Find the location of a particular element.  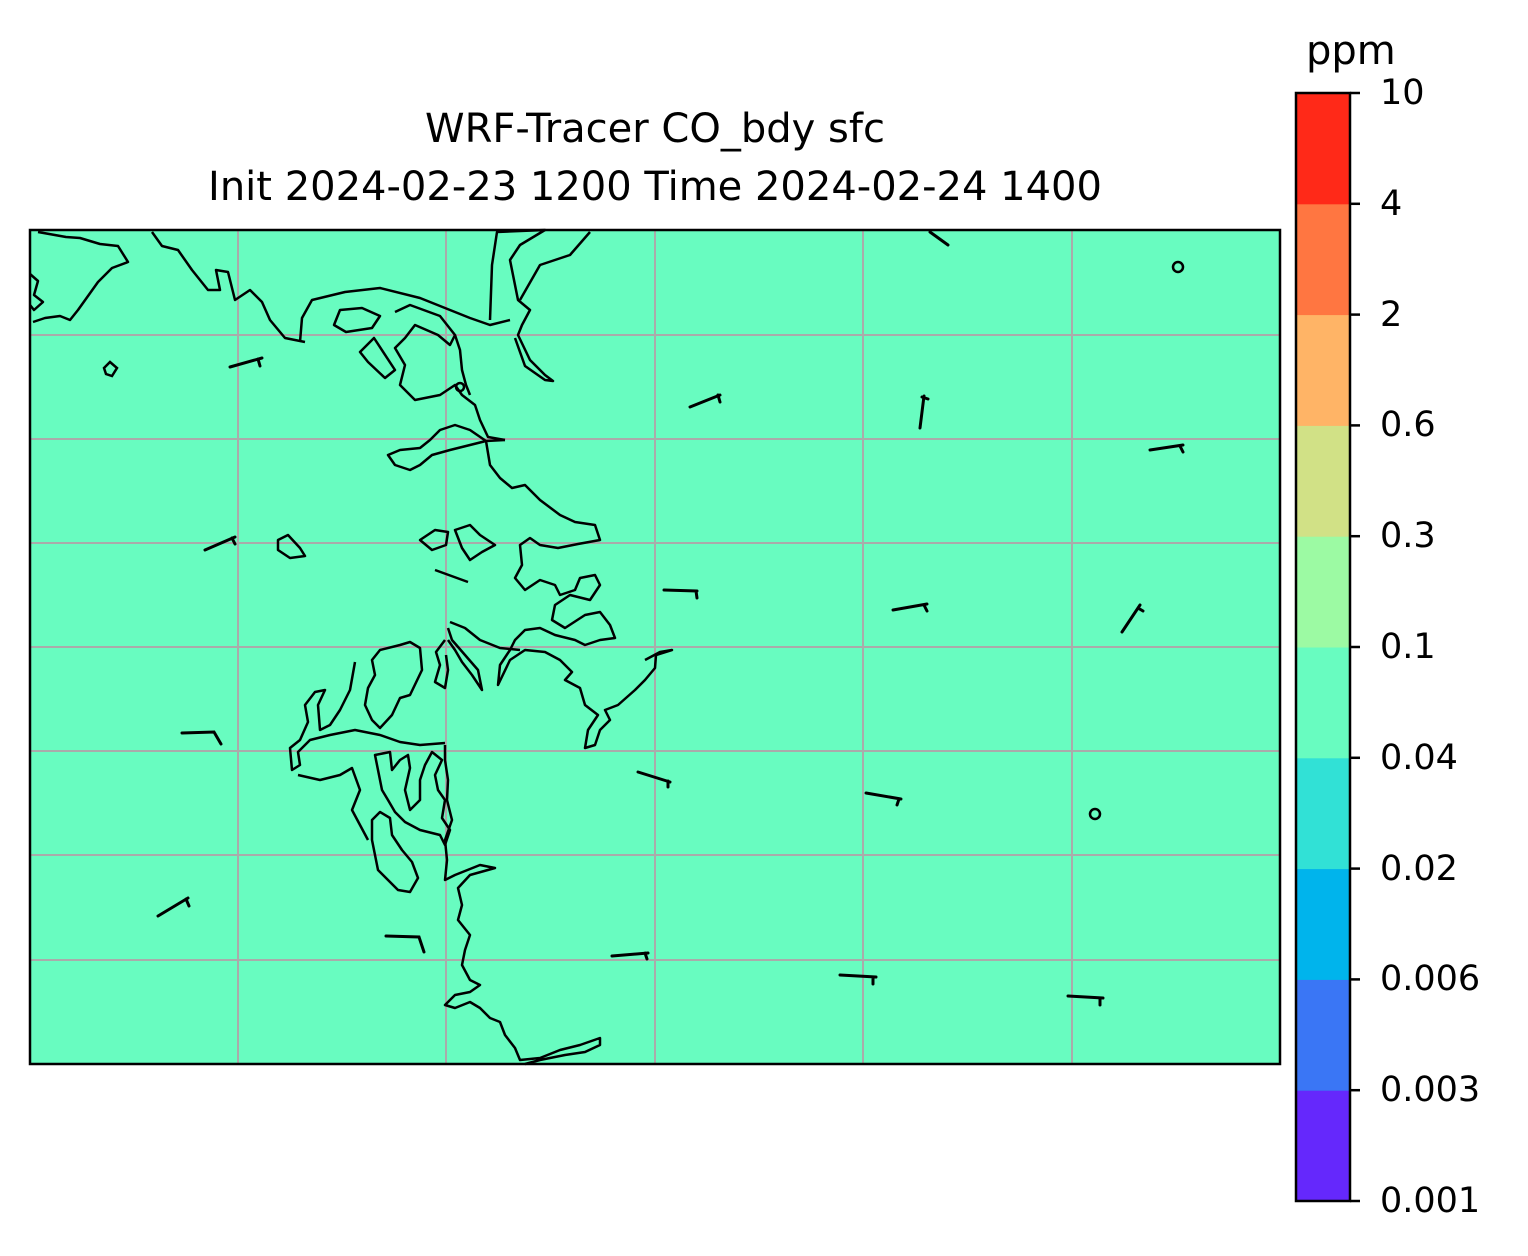

colorbar-segments is located at coordinates (1323, 647).